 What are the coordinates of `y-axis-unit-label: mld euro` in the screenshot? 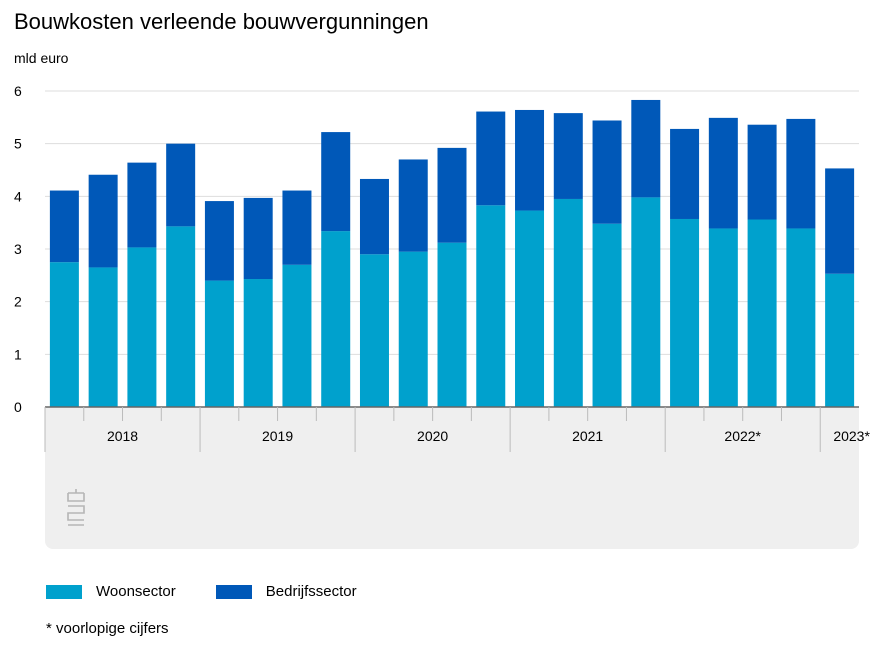 It's located at (41, 58).